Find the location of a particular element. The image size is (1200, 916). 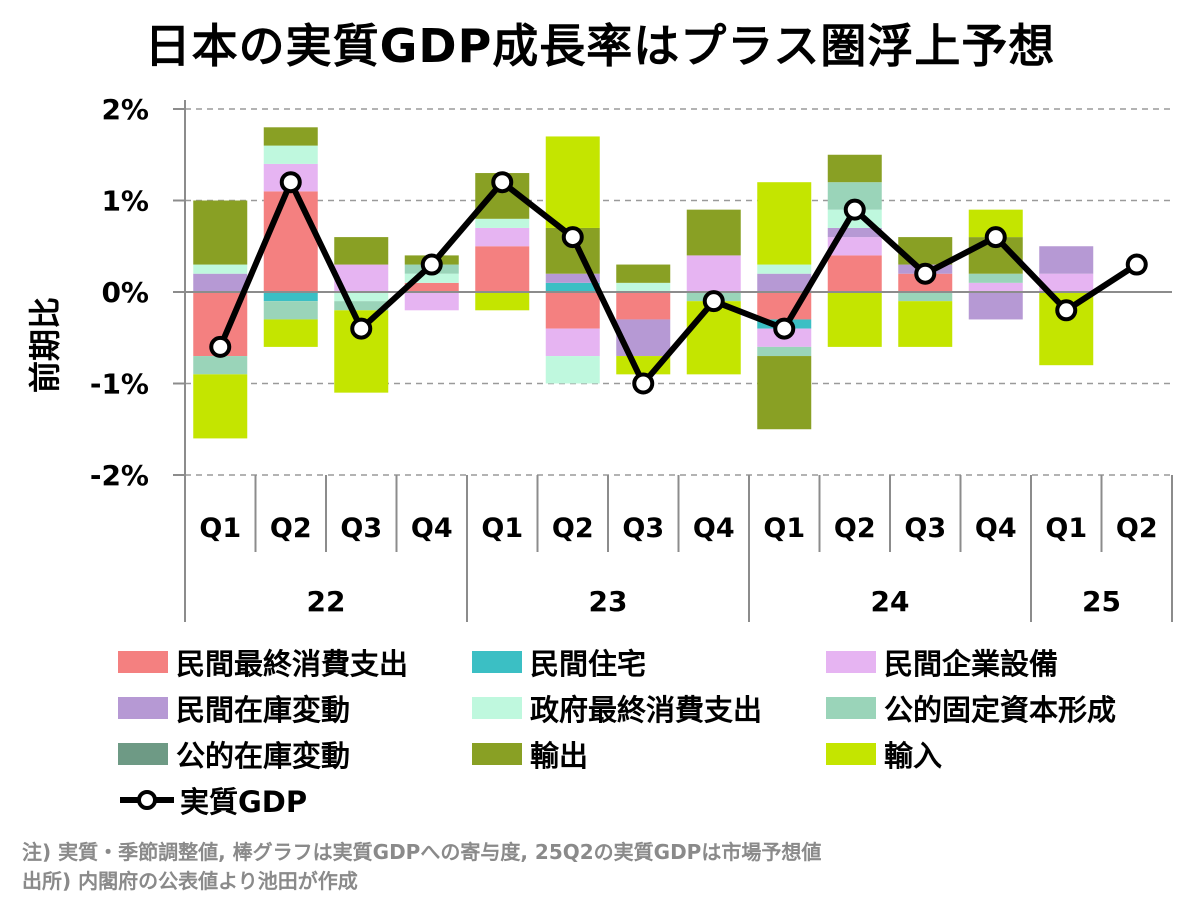

legend-line-swatch is located at coordinates (147, 799).